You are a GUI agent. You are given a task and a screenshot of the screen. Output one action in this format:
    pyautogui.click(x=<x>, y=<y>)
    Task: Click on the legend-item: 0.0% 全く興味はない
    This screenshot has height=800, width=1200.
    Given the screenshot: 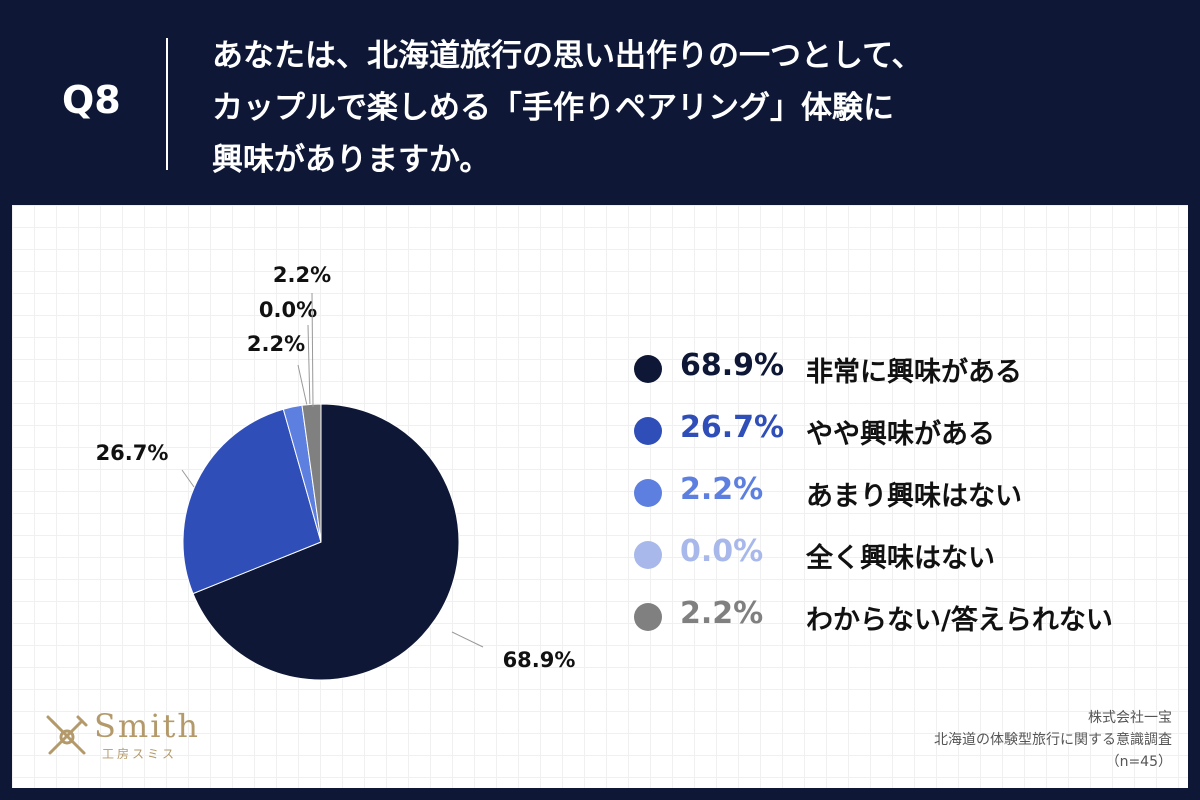 What is the action you would take?
    pyautogui.click(x=902, y=562)
    